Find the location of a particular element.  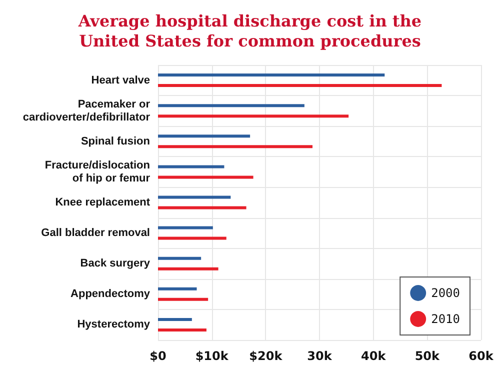

y-tick-label: Fracture/dislocation of hip or femur is located at coordinates (97, 171).